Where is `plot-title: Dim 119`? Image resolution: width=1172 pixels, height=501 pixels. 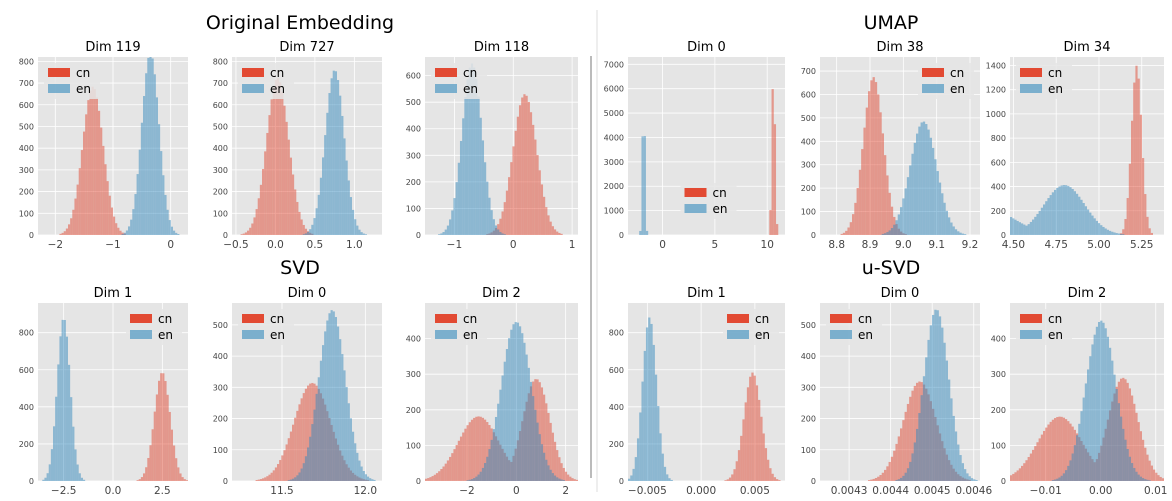 plot-title: Dim 119 is located at coordinates (112, 47).